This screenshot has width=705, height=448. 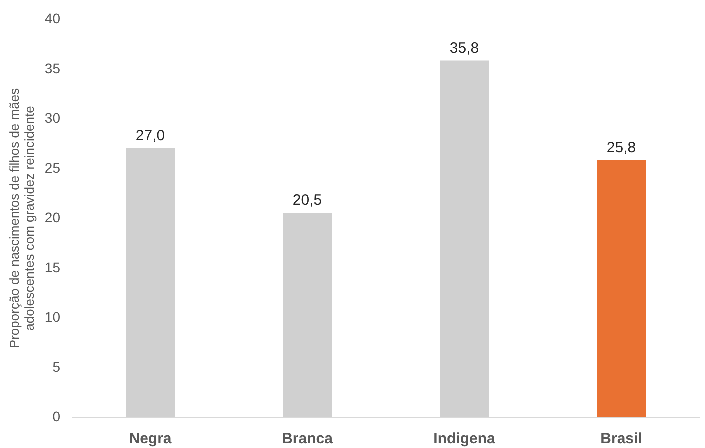 What do you see at coordinates (56, 416) in the screenshot?
I see `y-tick-label: 0` at bounding box center [56, 416].